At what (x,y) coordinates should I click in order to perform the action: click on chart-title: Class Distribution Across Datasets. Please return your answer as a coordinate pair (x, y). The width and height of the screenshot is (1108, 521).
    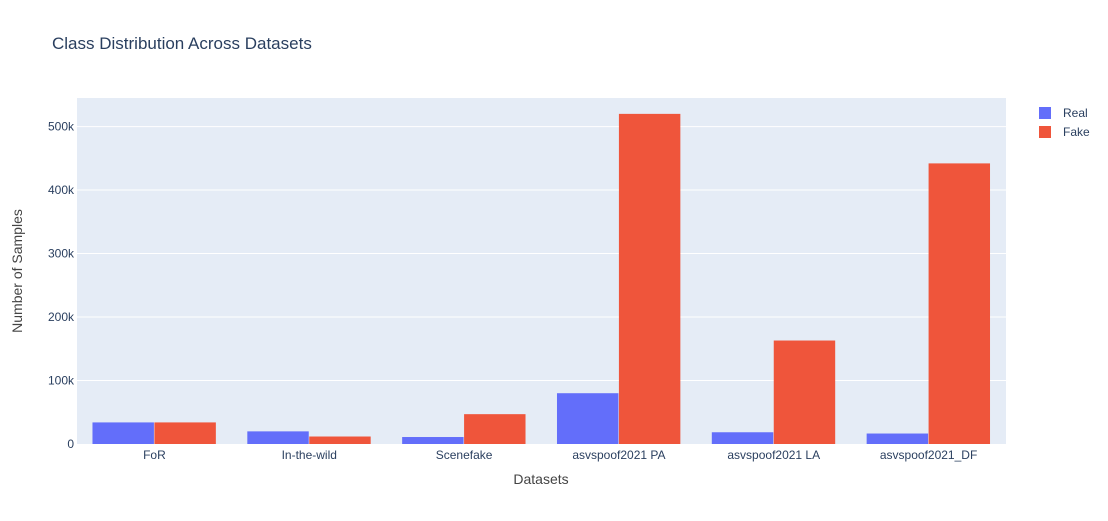
    Looking at the image, I should click on (182, 43).